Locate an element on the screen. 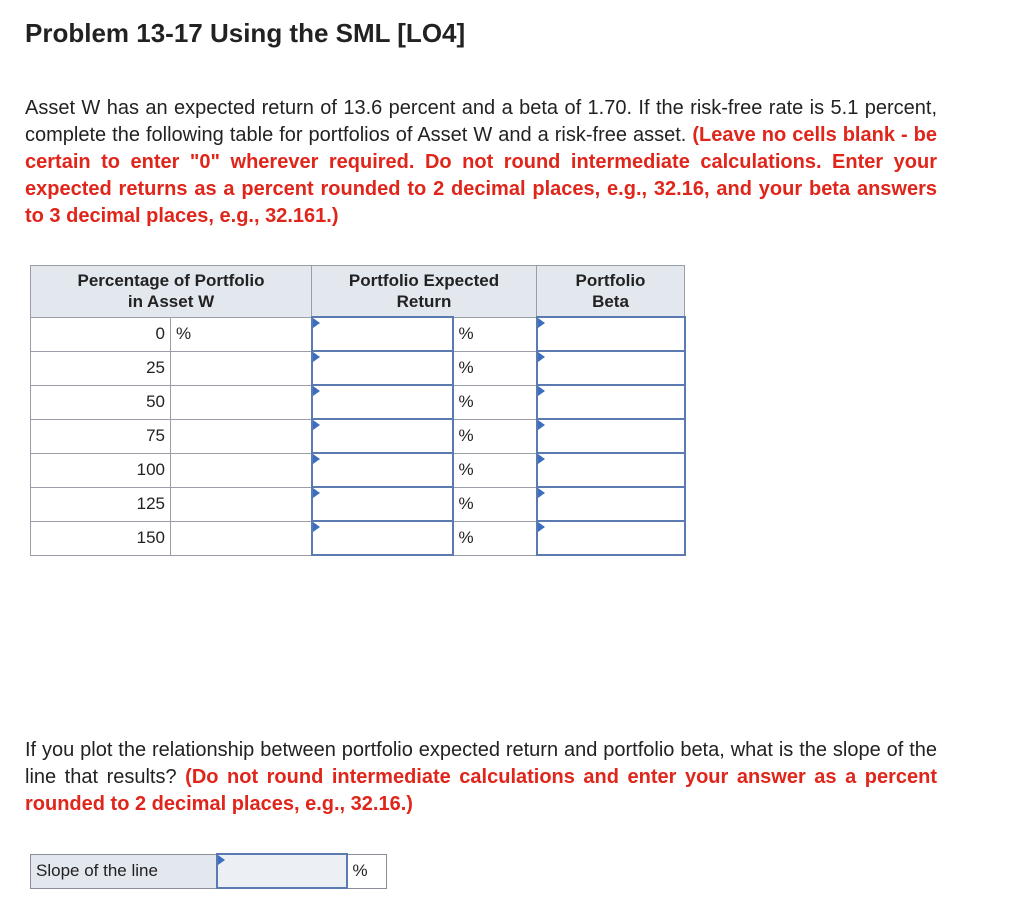  percentage-value: 75 is located at coordinates (100, 436).